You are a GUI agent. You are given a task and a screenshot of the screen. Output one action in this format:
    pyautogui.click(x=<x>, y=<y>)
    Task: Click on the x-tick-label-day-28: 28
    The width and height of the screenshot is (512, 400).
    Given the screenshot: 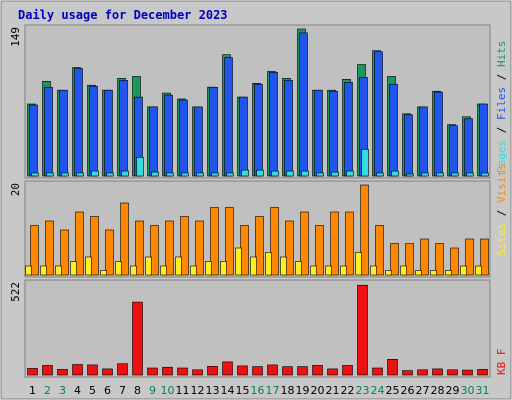 What is the action you would take?
    pyautogui.click(x=438, y=390)
    